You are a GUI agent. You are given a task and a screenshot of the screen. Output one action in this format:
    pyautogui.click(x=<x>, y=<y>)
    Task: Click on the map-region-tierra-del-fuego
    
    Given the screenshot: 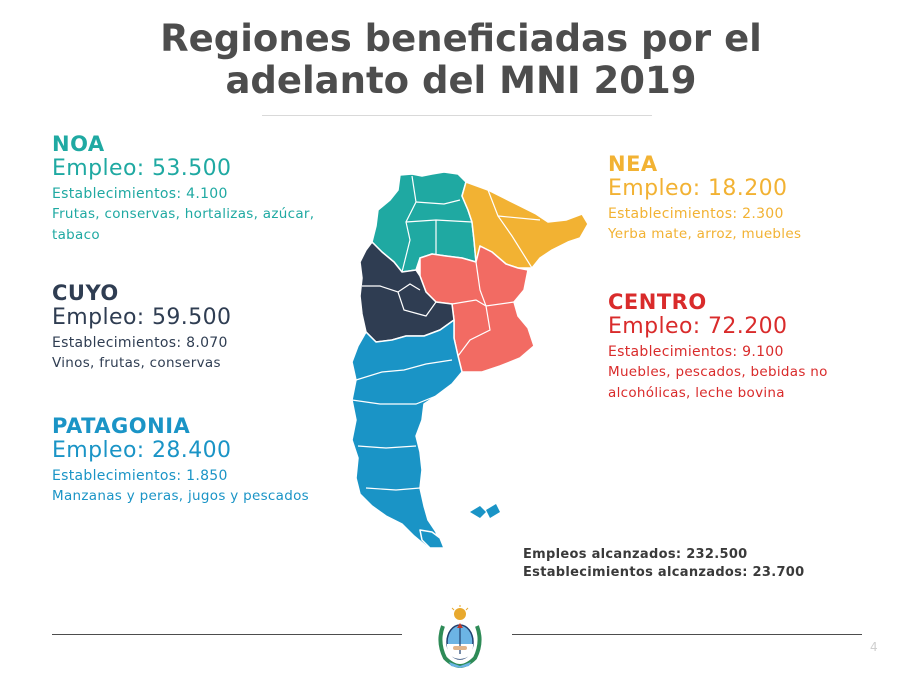 What is the action you would take?
    pyautogui.click(x=432, y=539)
    